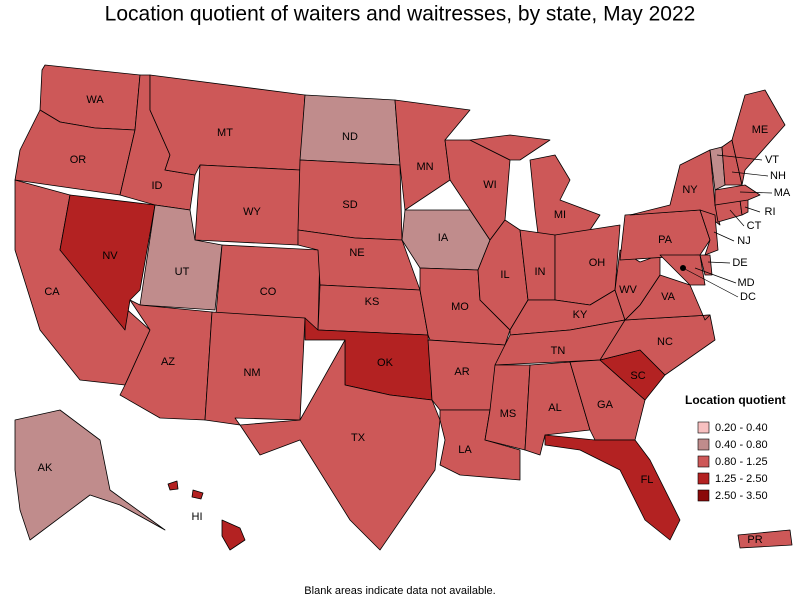 The height and width of the screenshot is (600, 800). What do you see at coordinates (741, 428) in the screenshot?
I see `legend-label: 0.20 - 0.40` at bounding box center [741, 428].